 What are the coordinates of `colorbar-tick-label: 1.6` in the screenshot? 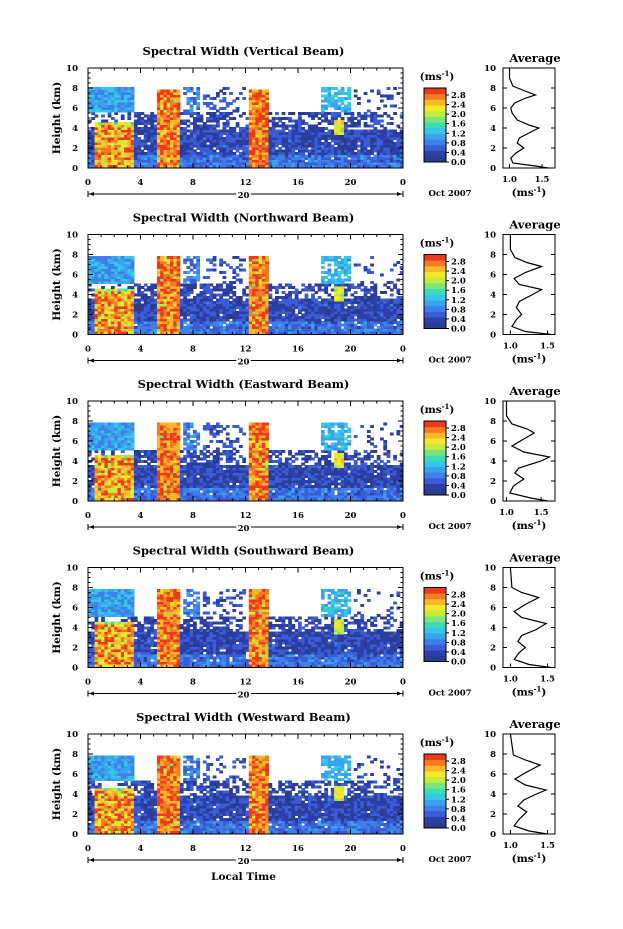 It's located at (458, 291).